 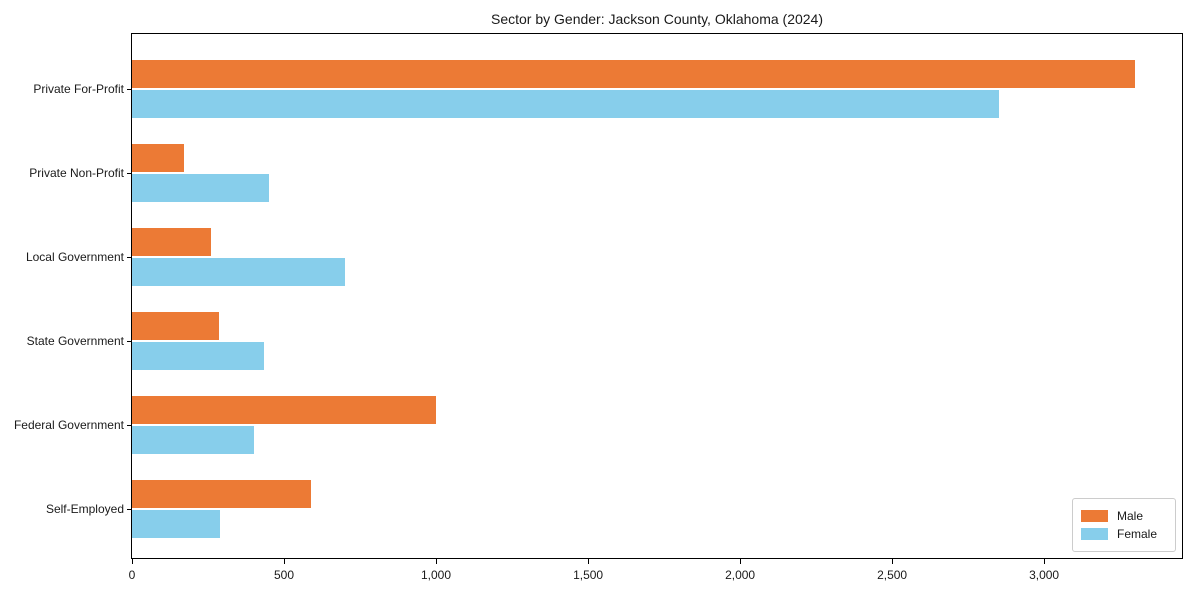 What do you see at coordinates (1094, 534) in the screenshot?
I see `legend-swatch-female` at bounding box center [1094, 534].